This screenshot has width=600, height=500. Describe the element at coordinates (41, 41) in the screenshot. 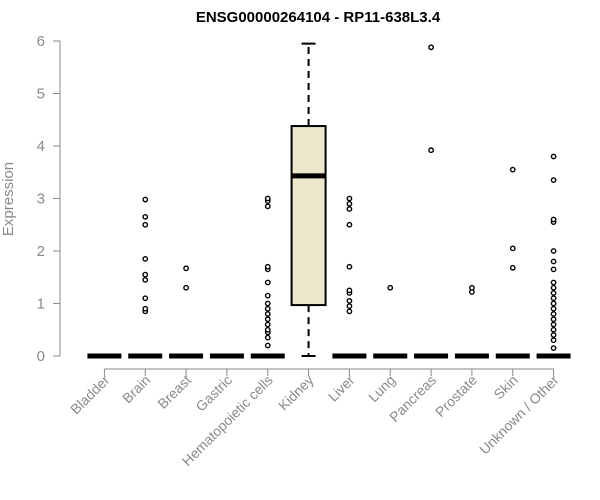

I see `y-tick-label-6: 6` at that location.